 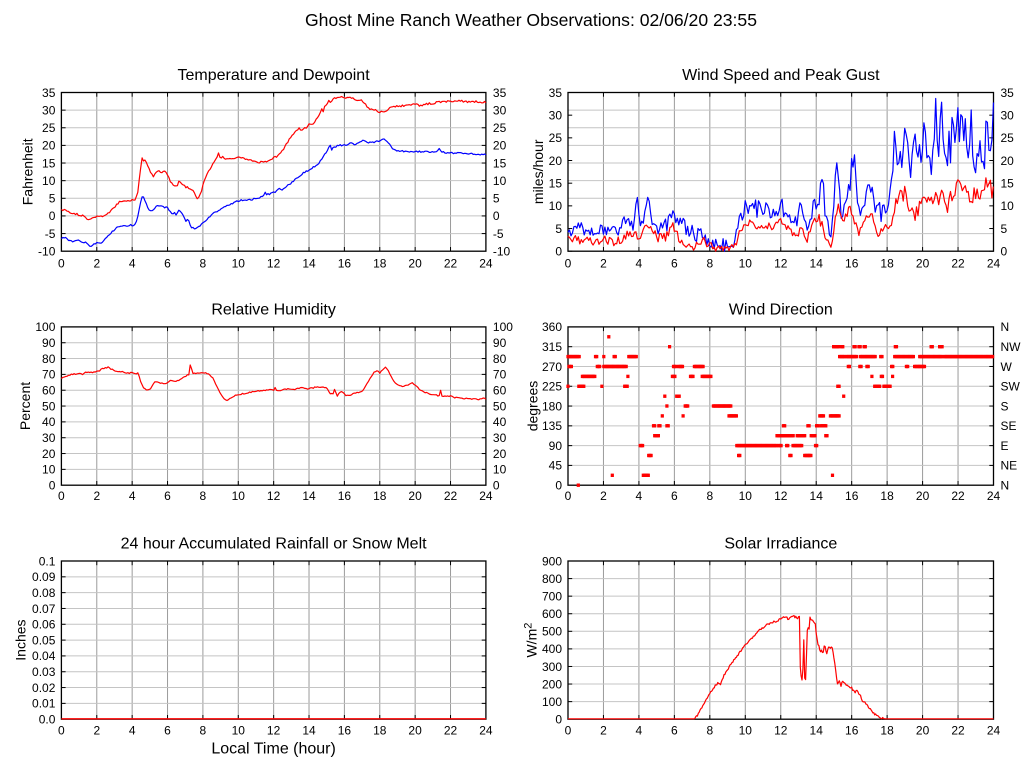 What do you see at coordinates (25, 406) in the screenshot?
I see `svg-text: Percent` at bounding box center [25, 406].